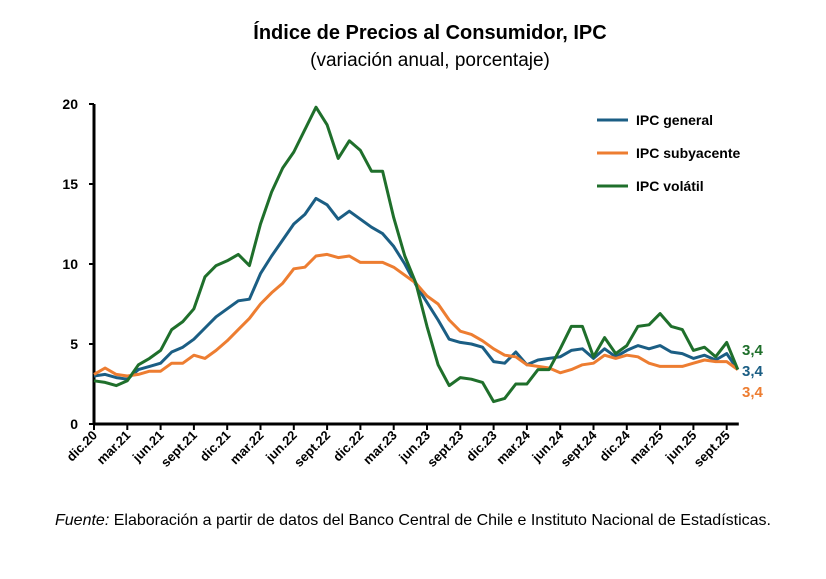 The width and height of the screenshot is (826, 579). I want to click on legend-label: IPC subyacente, so click(688, 153).